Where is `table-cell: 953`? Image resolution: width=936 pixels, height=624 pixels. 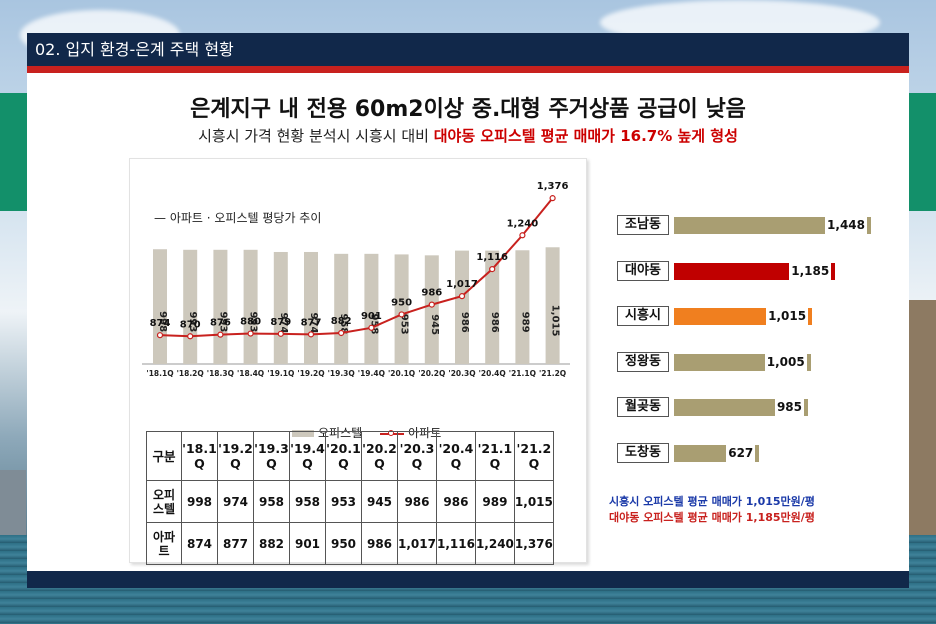 table-cell: 953 is located at coordinates (343, 501).